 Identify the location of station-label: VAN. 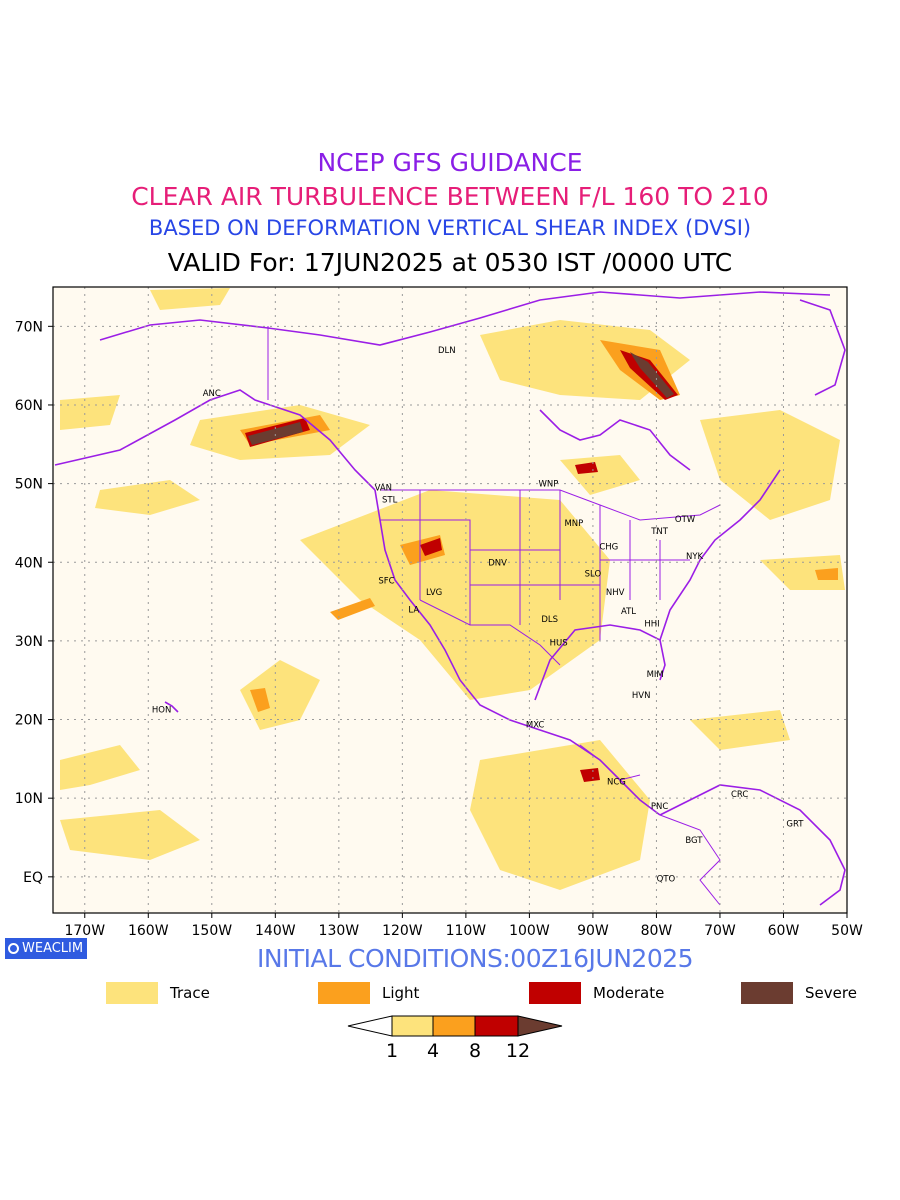
(383, 489).